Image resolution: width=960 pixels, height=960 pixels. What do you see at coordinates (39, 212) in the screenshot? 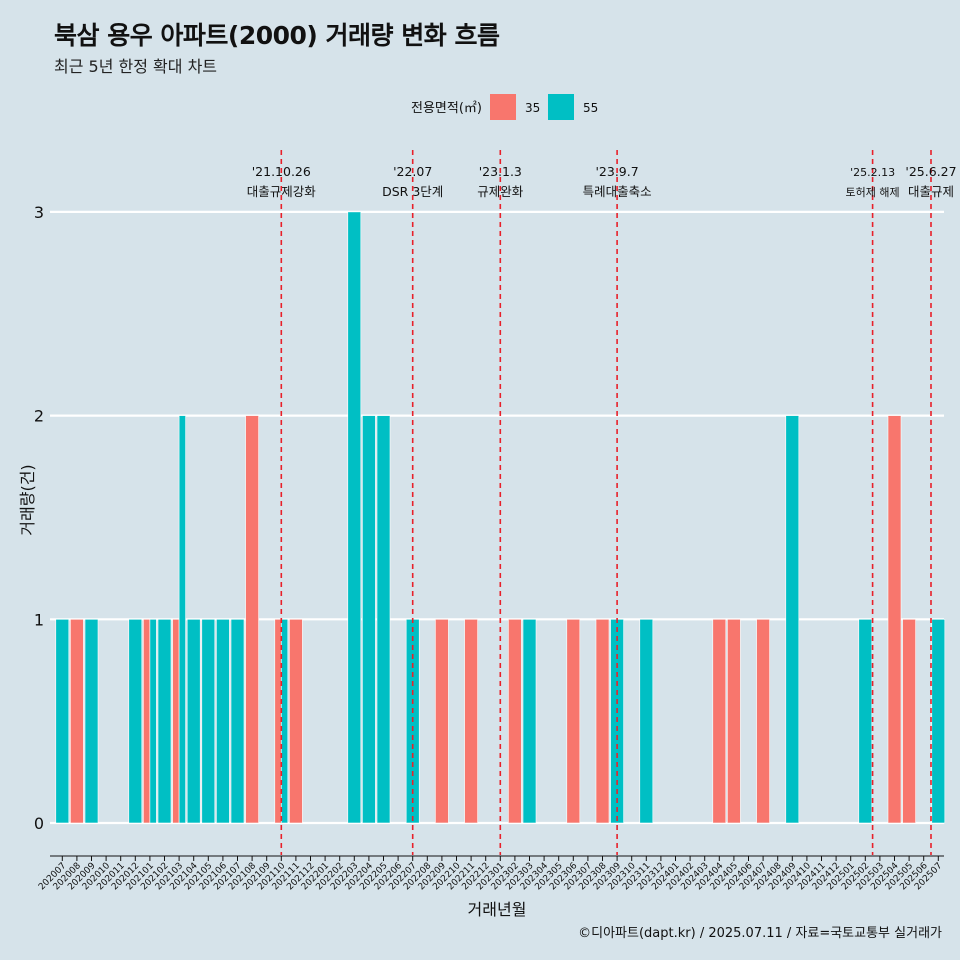
I see `y-tick-label: 3` at bounding box center [39, 212].